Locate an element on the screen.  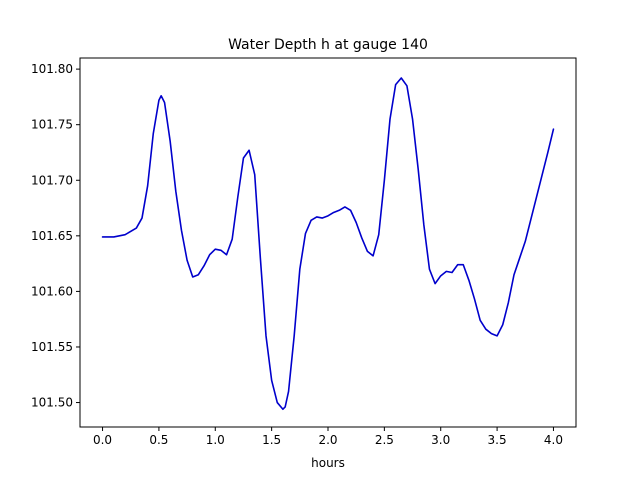
x-tick-label: 2.5 is located at coordinates (384, 440).